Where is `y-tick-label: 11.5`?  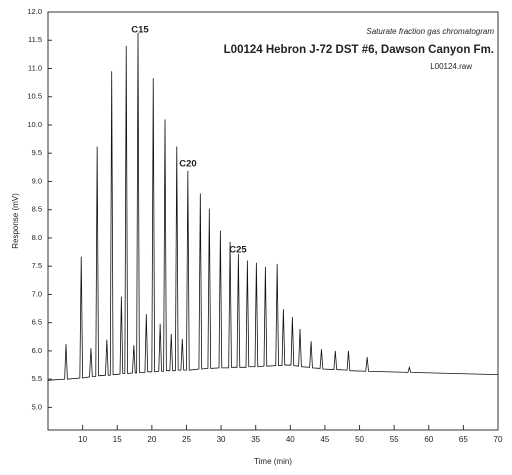 y-tick-label: 11.5 is located at coordinates (35, 39).